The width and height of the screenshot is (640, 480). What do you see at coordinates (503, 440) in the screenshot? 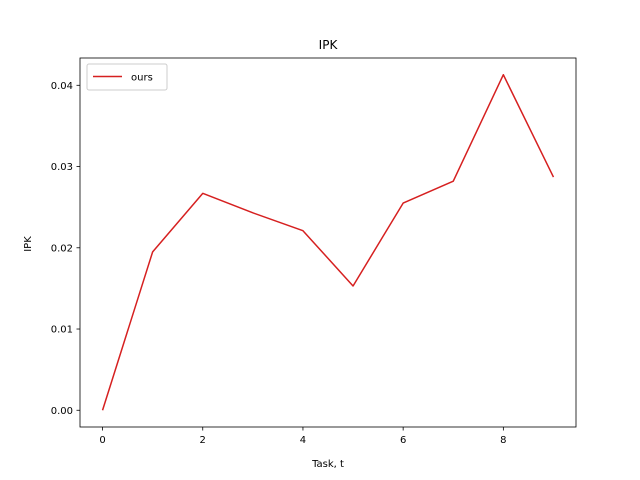
I see `x-tick-label: 8` at bounding box center [503, 440].